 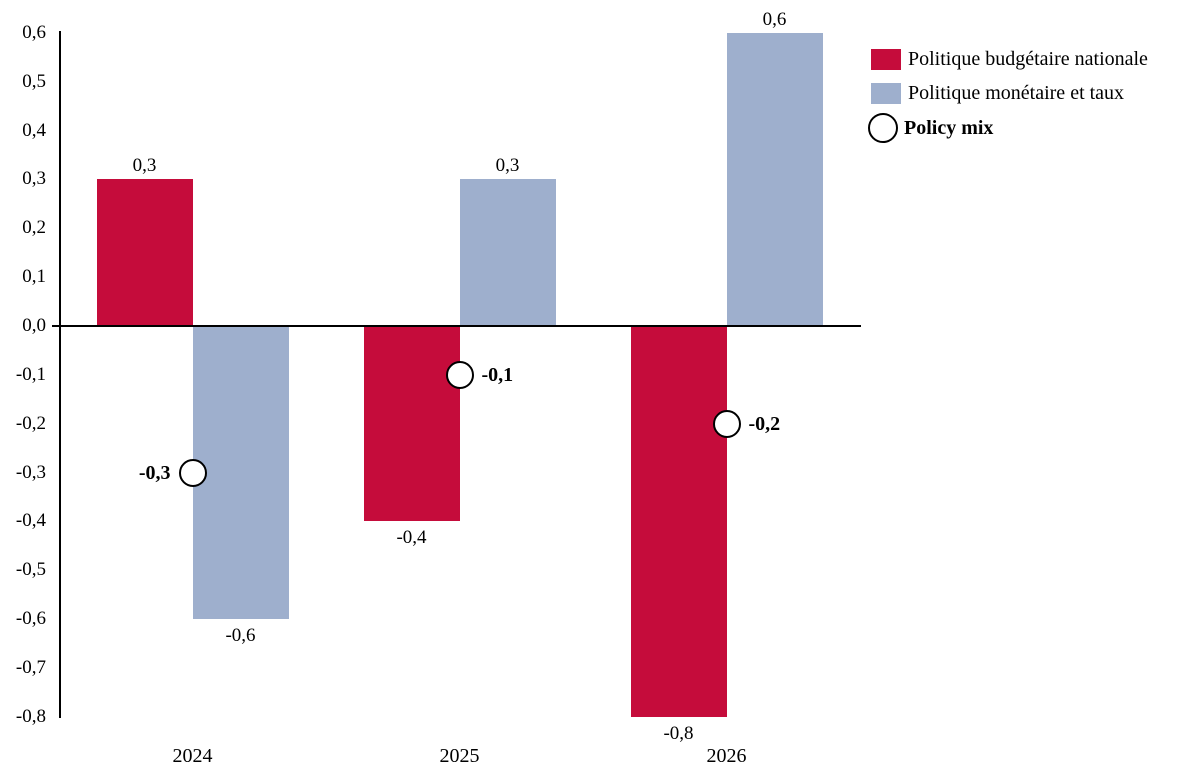 What do you see at coordinates (883, 128) in the screenshot?
I see `policy-mix-circle-icon` at bounding box center [883, 128].